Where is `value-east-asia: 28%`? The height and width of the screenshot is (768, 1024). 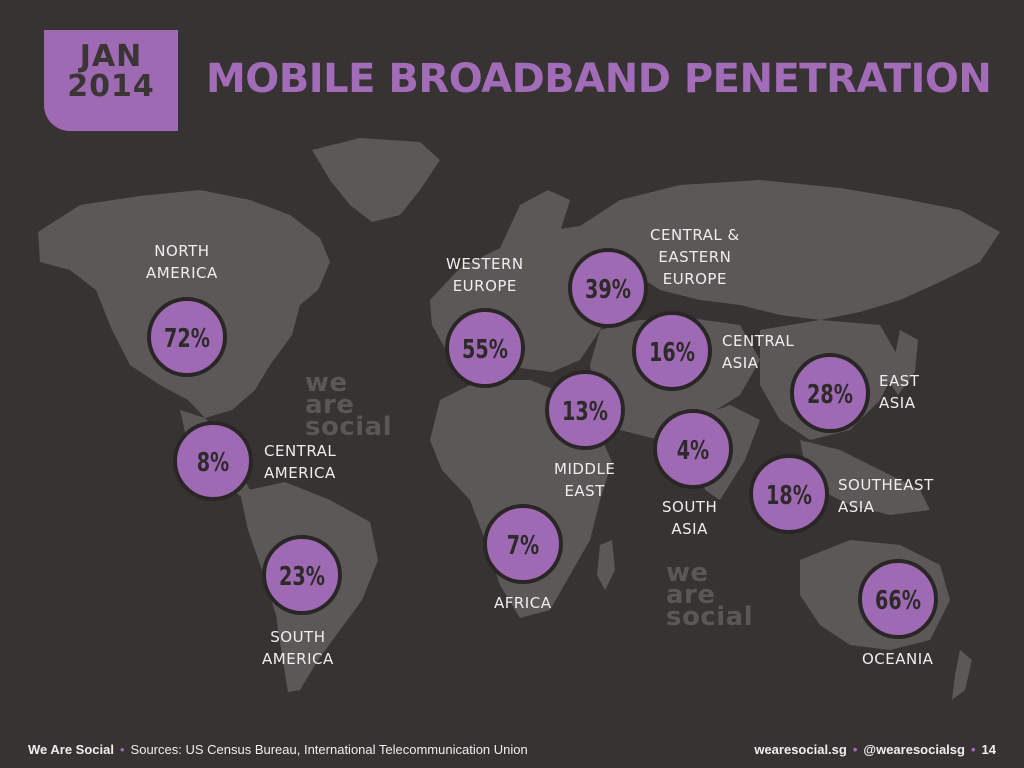 value-east-asia: 28% is located at coordinates (830, 394).